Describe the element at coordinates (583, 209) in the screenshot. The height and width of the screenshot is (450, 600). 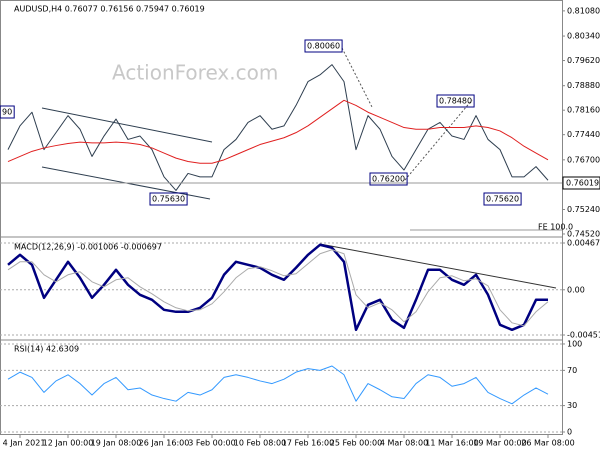
I see `y-tick-label: 0.75240` at that location.